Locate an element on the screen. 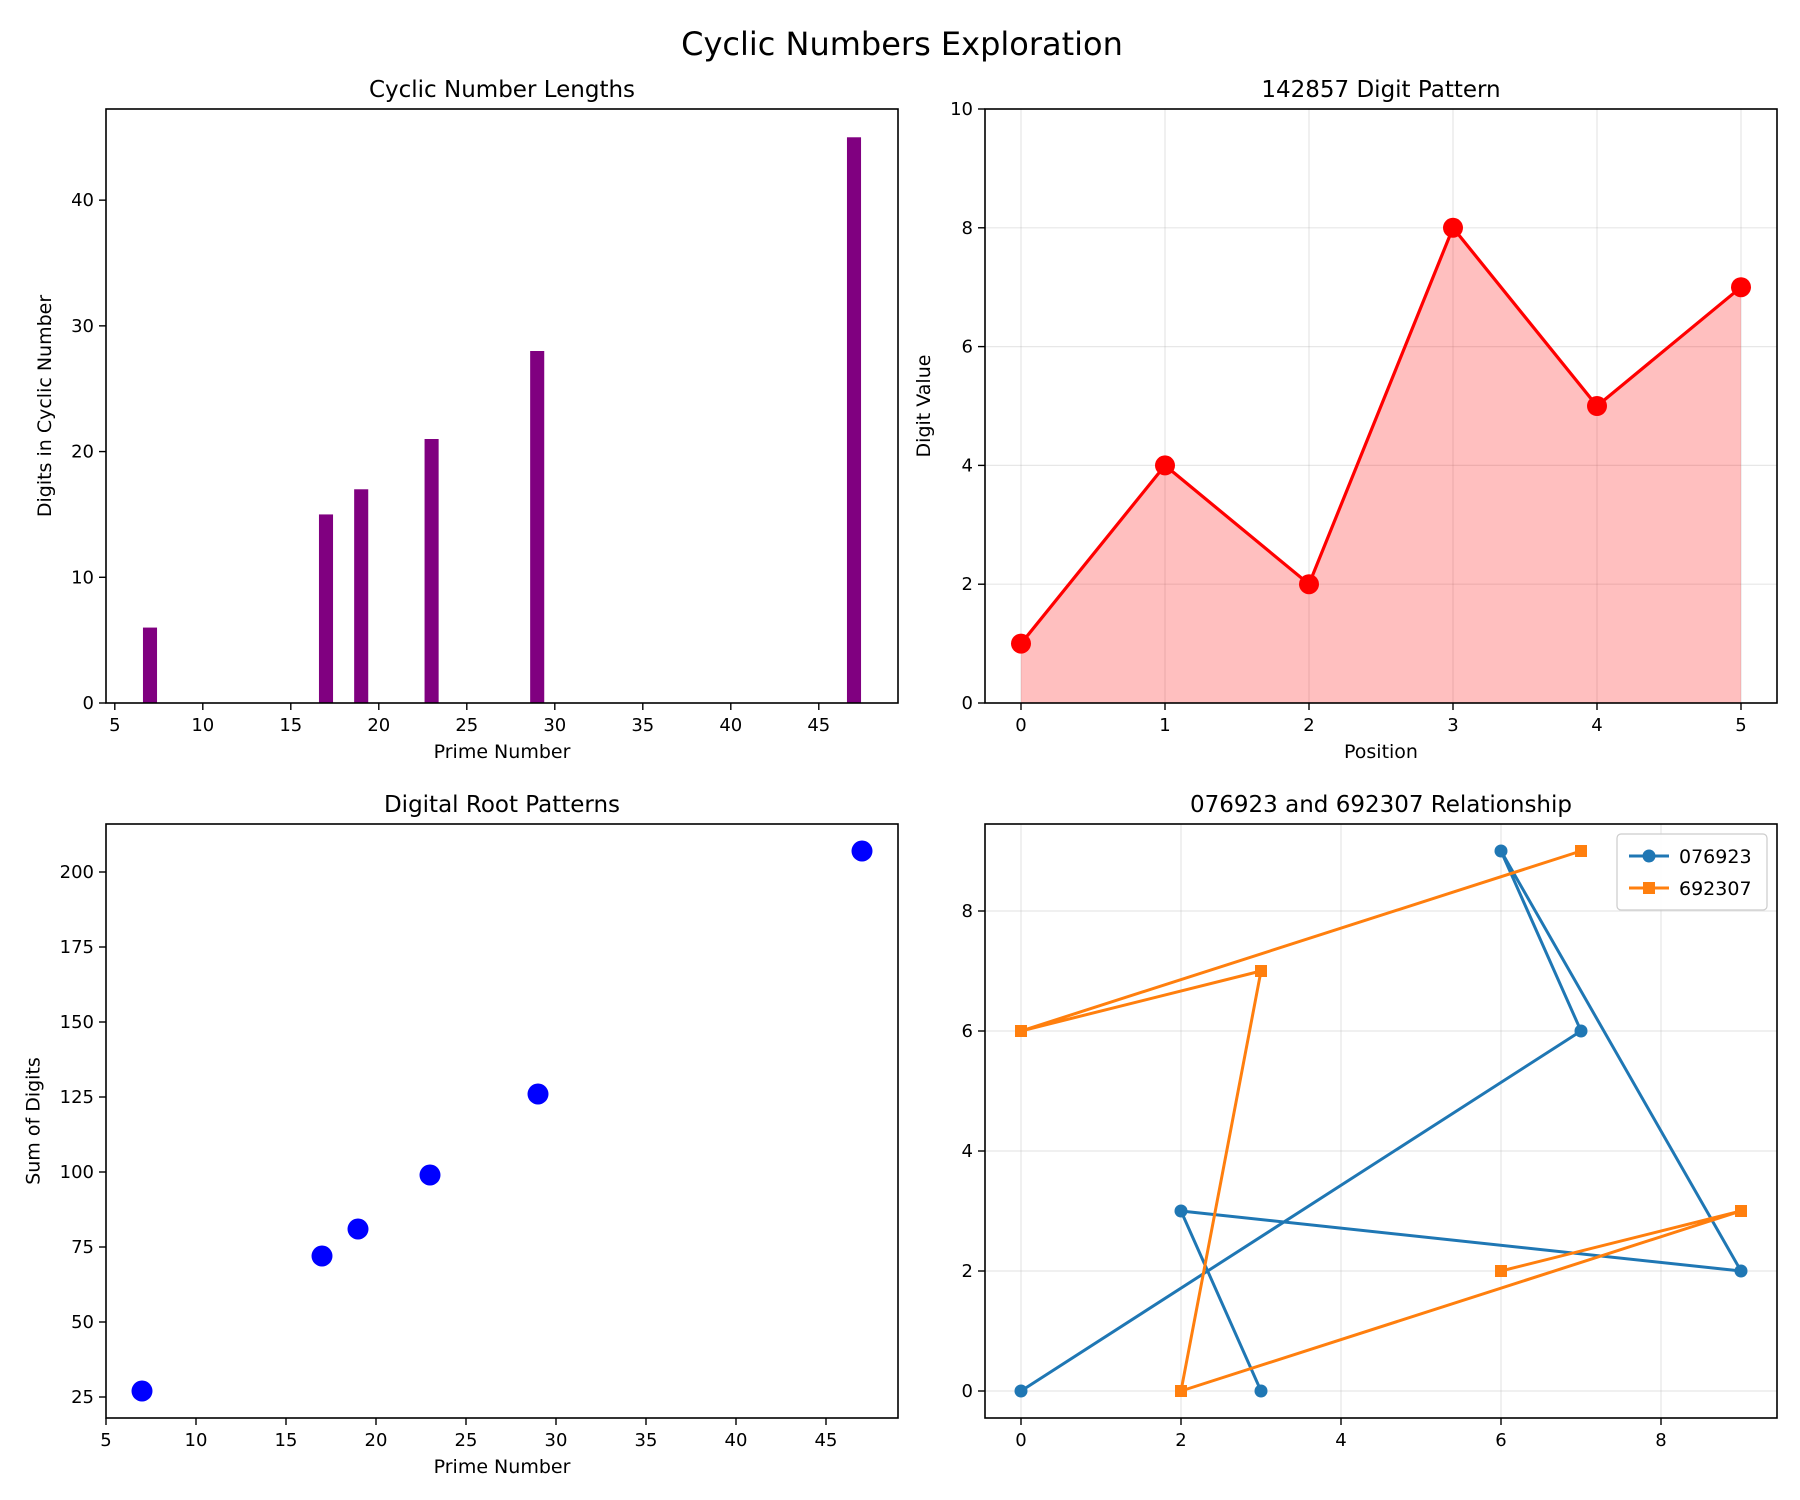 Image resolution: width=1800 pixels, height=1500 pixels. y-tick-label: 75 is located at coordinates (82, 1247).